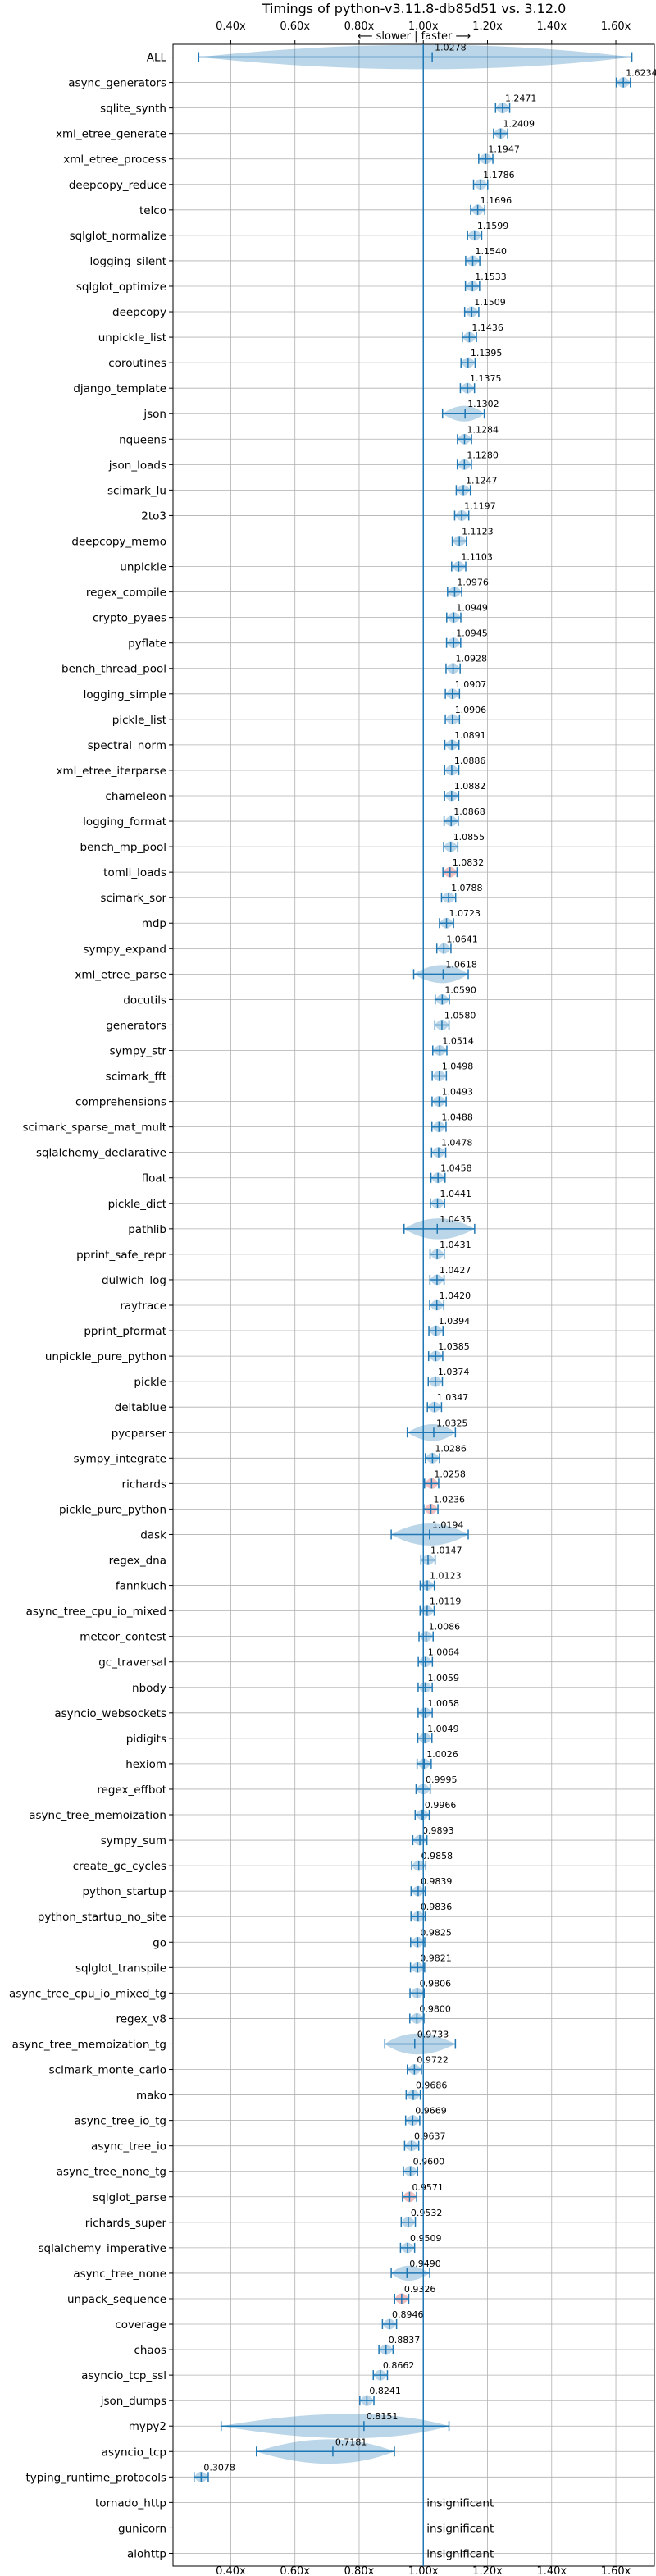 Image resolution: width=656 pixels, height=2576 pixels. Describe the element at coordinates (143, 567) in the screenshot. I see `y-tick-label: unpickle` at that location.